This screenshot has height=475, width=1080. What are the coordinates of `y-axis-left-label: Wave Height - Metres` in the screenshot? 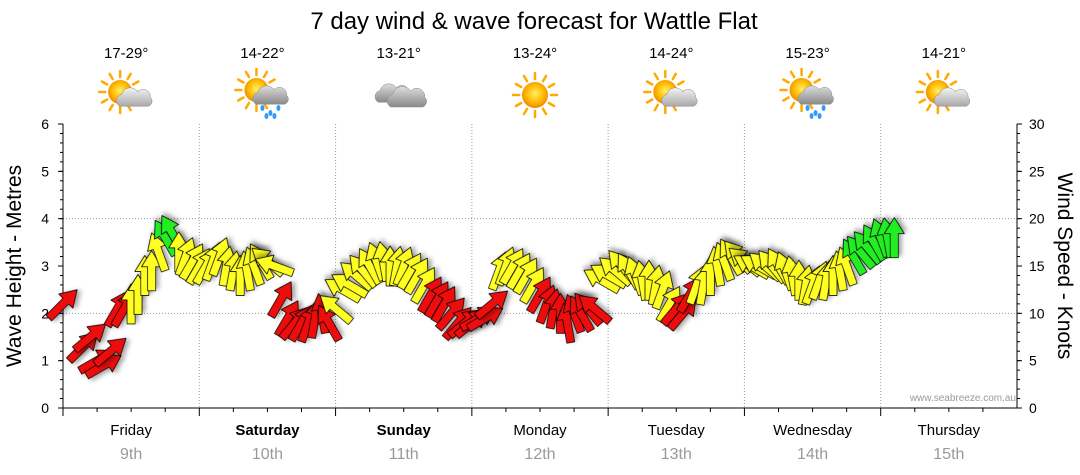 It's located at (14, 266).